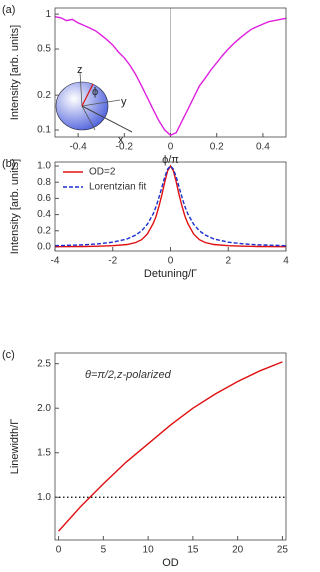 Image resolution: width=320 pixels, height=572 pixels. Describe the element at coordinates (104, 550) in the screenshot. I see `x-tick-label: 5` at that location.